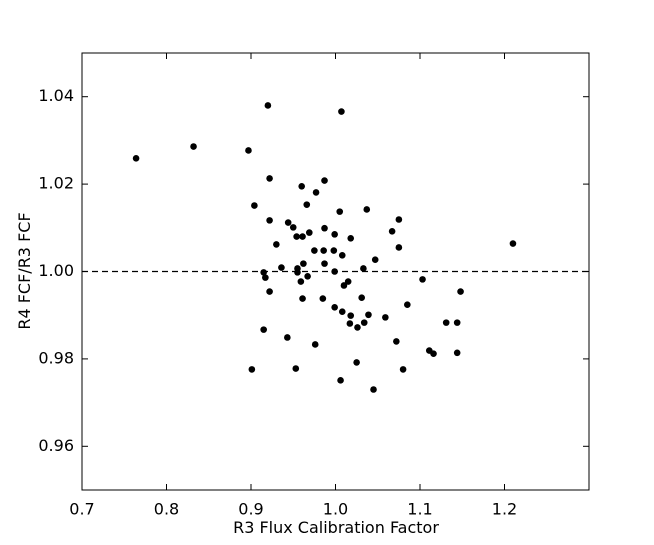 The image size is (654, 545). I want to click on y-tick-label: 0.96, so click(56, 445).